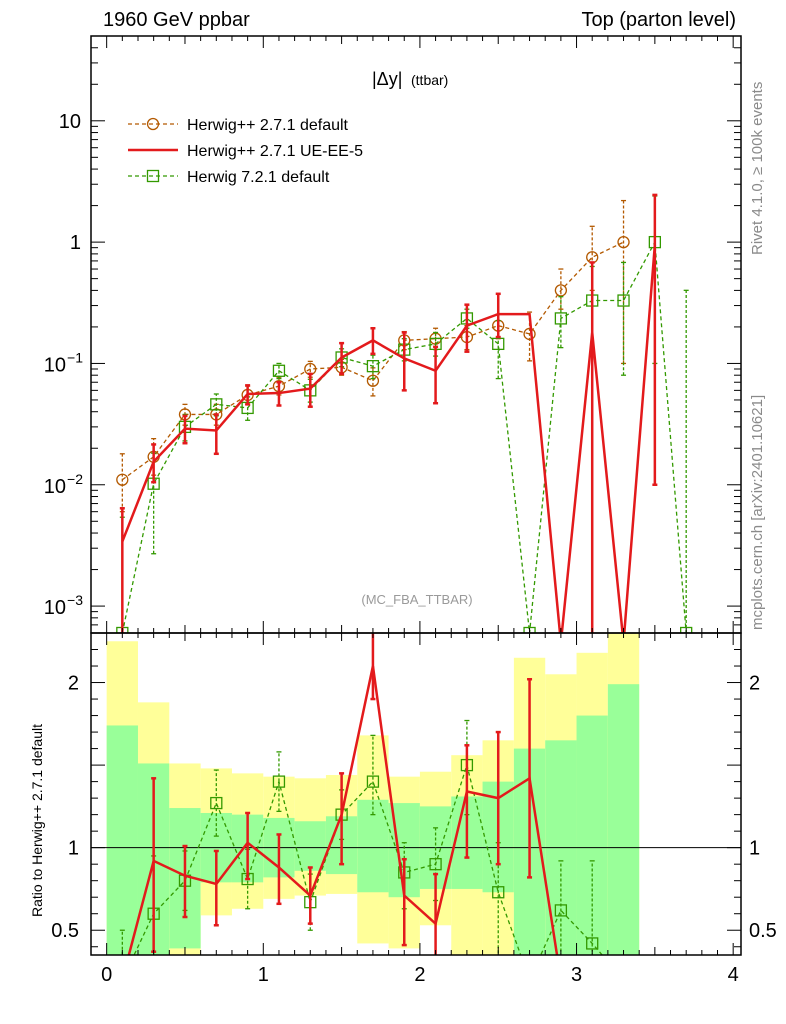  I want to click on legend-entry-herwig721: Herwig 7.2.1 default, so click(229, 177).